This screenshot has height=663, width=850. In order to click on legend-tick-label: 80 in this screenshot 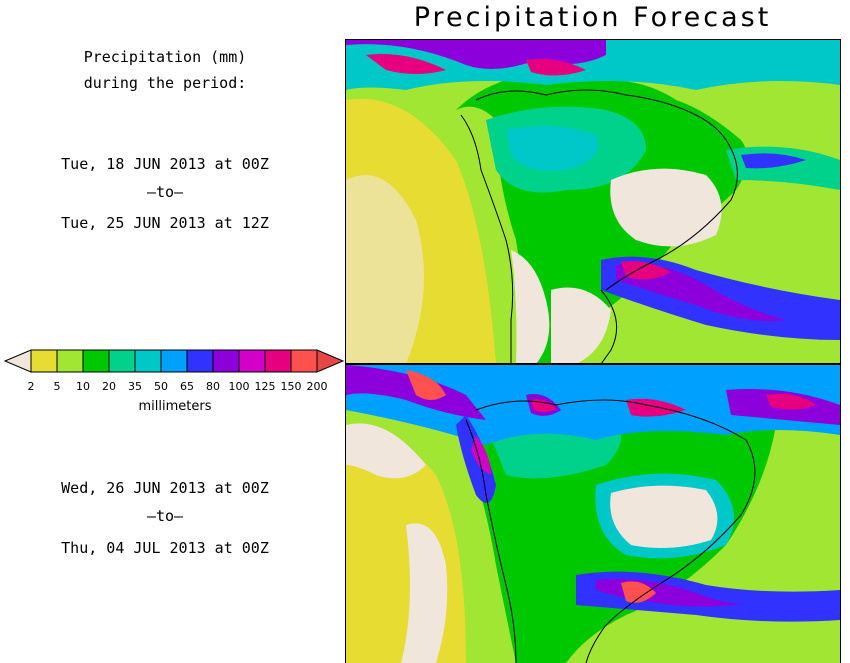, I will do `click(213, 386)`.